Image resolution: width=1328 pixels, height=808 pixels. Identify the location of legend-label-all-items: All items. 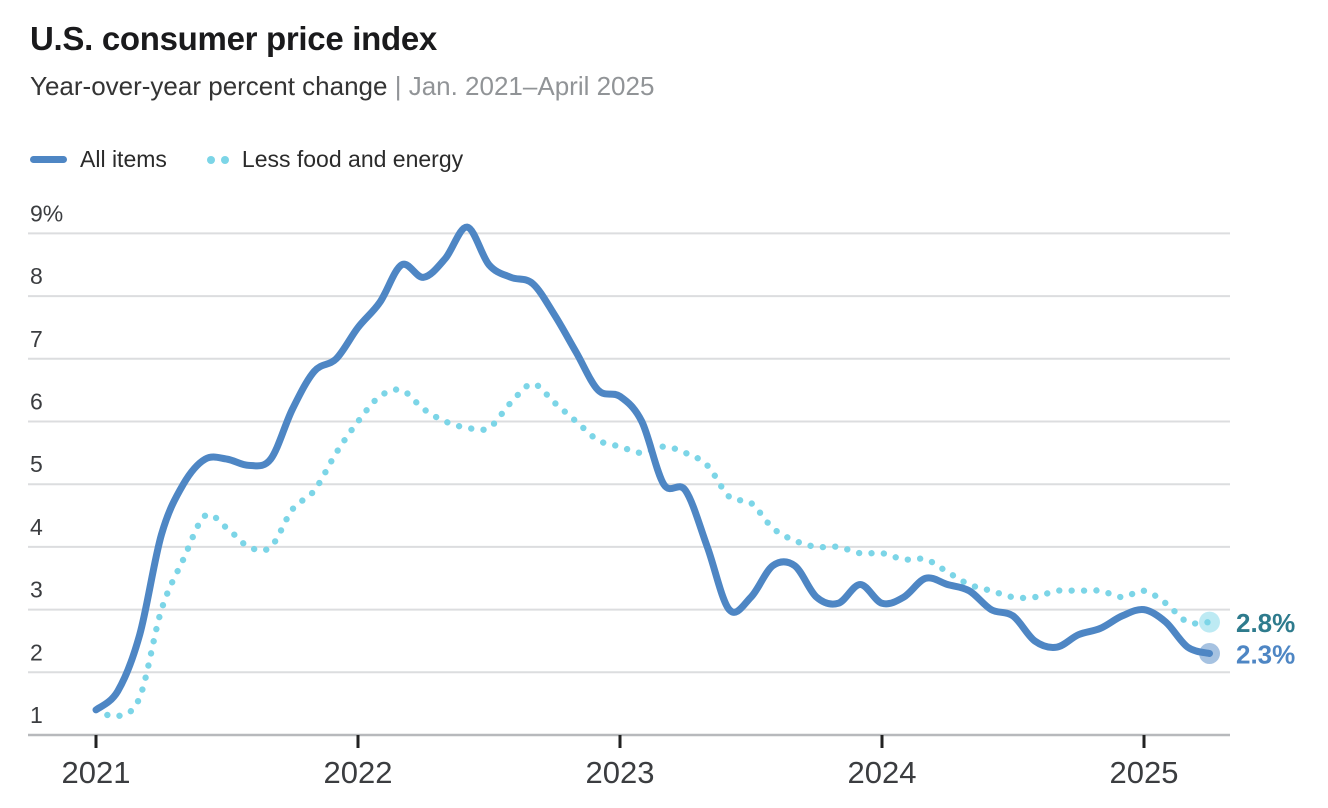
(123, 159).